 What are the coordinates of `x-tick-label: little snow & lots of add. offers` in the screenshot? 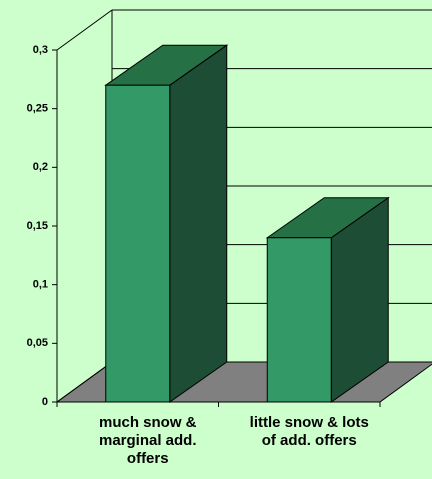 It's located at (309, 431).